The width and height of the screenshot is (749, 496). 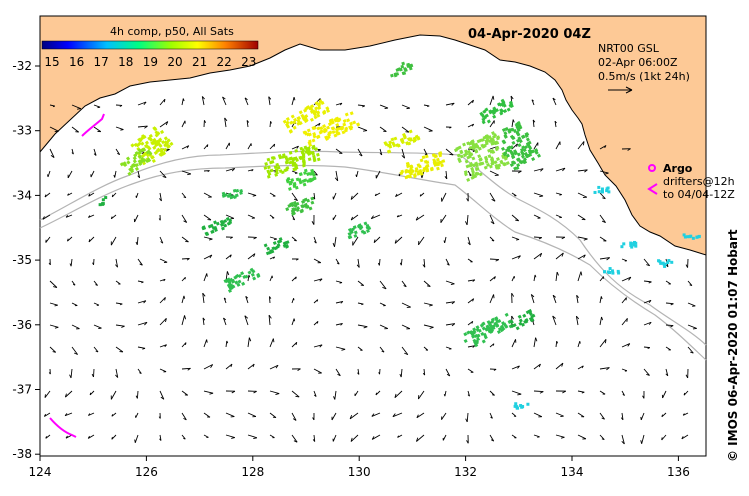 I want to click on lat-tick-label: -33, so click(x=22, y=131).